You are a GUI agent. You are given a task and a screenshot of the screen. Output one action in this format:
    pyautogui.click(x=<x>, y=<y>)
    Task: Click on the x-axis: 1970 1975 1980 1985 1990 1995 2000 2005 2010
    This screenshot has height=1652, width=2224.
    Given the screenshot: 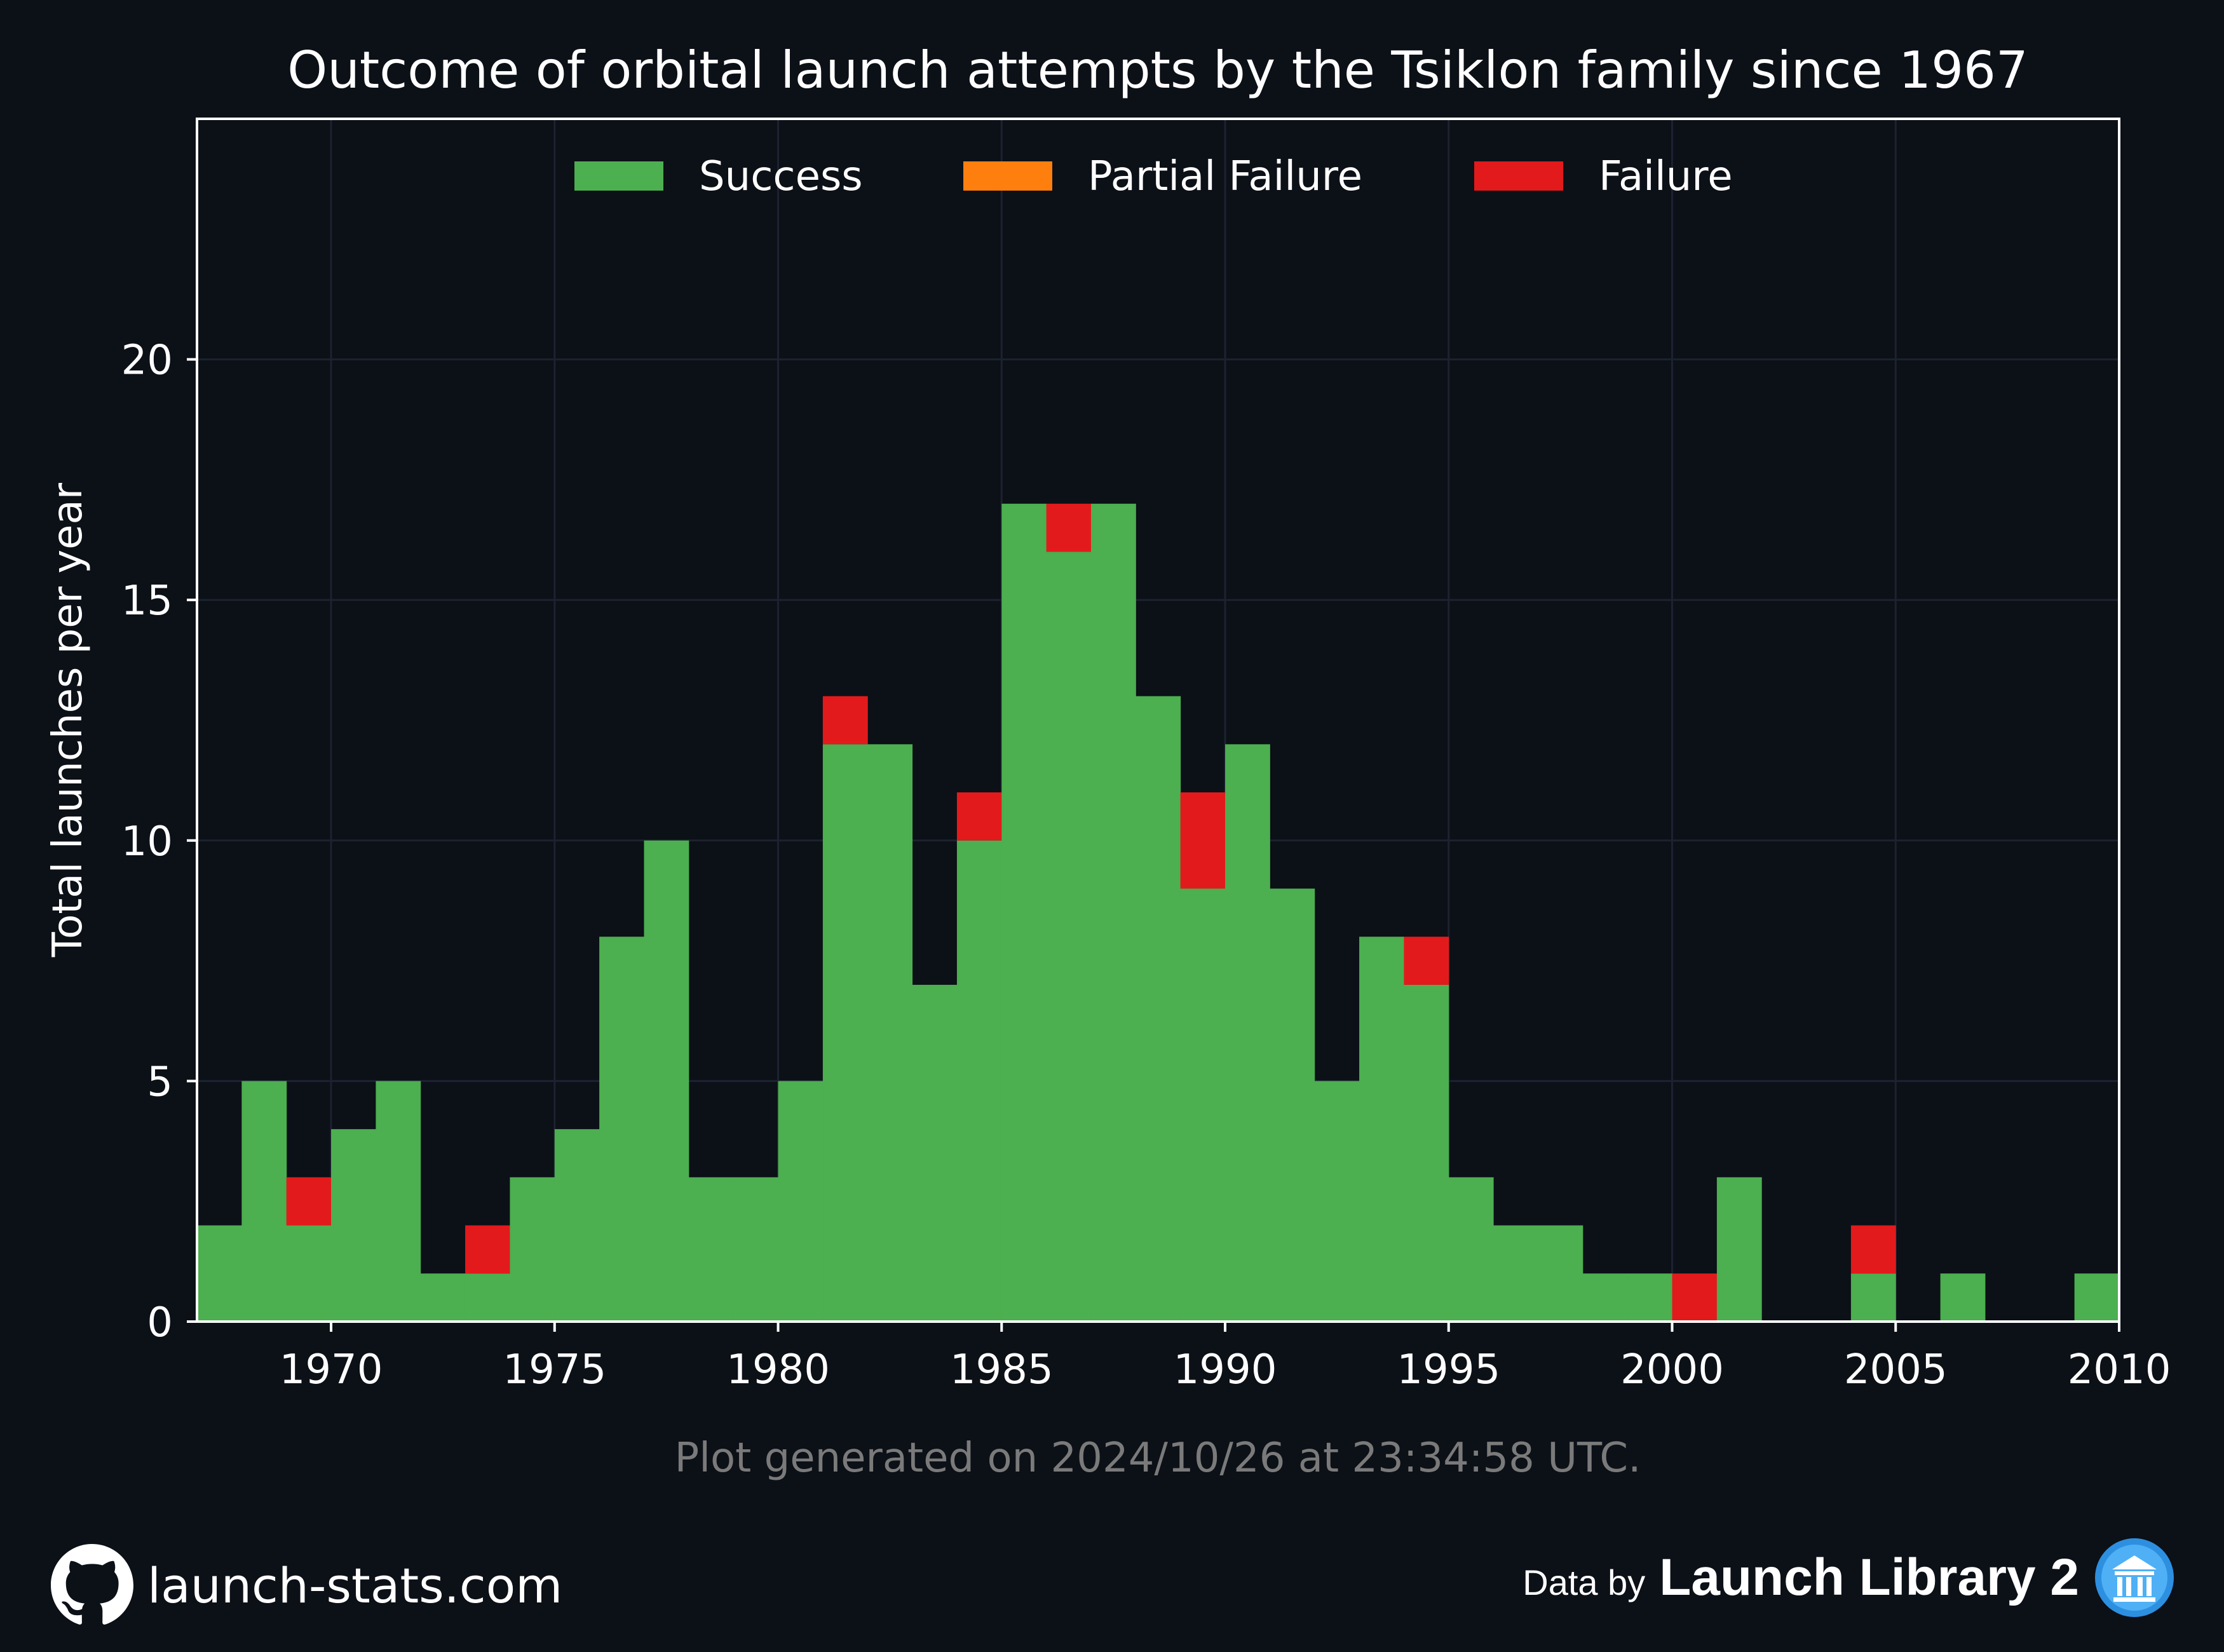 What is the action you would take?
    pyautogui.click(x=1225, y=1357)
    